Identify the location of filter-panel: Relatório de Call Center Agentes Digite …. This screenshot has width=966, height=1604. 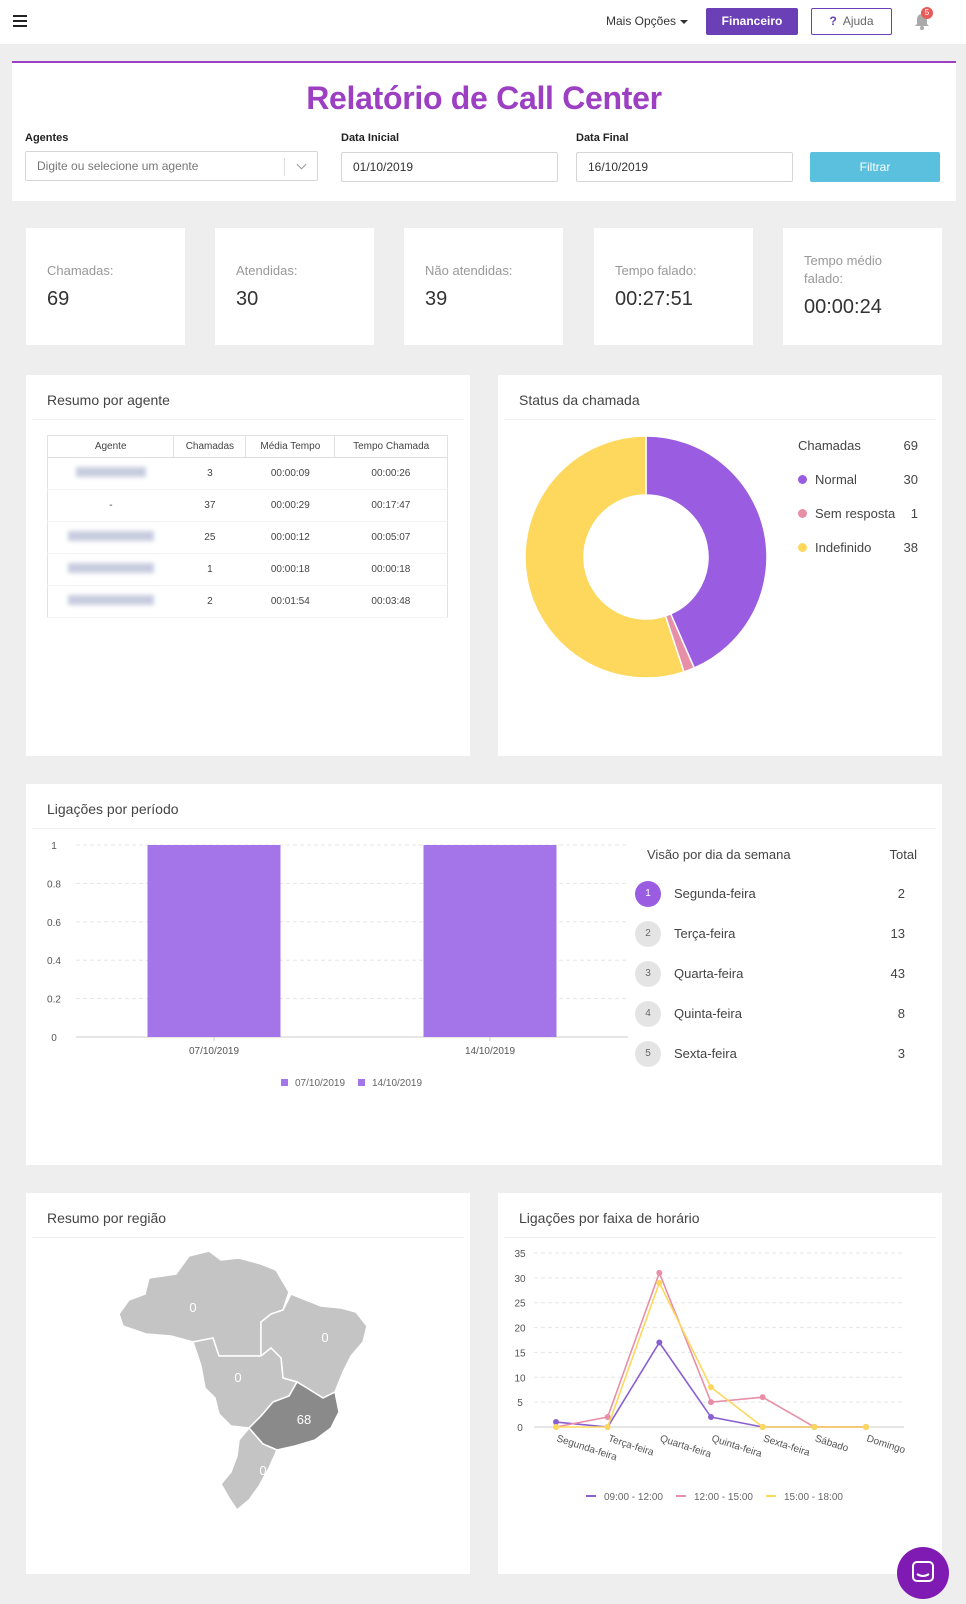
(484, 131).